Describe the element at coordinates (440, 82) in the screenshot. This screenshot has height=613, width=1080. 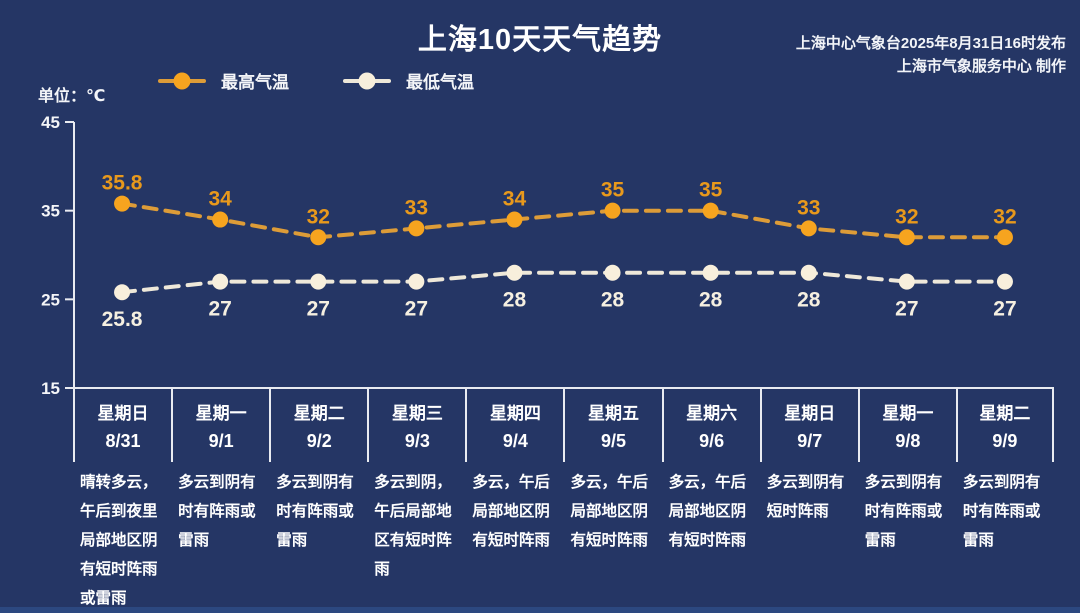
I see `legend-label-low: 最低气温` at that location.